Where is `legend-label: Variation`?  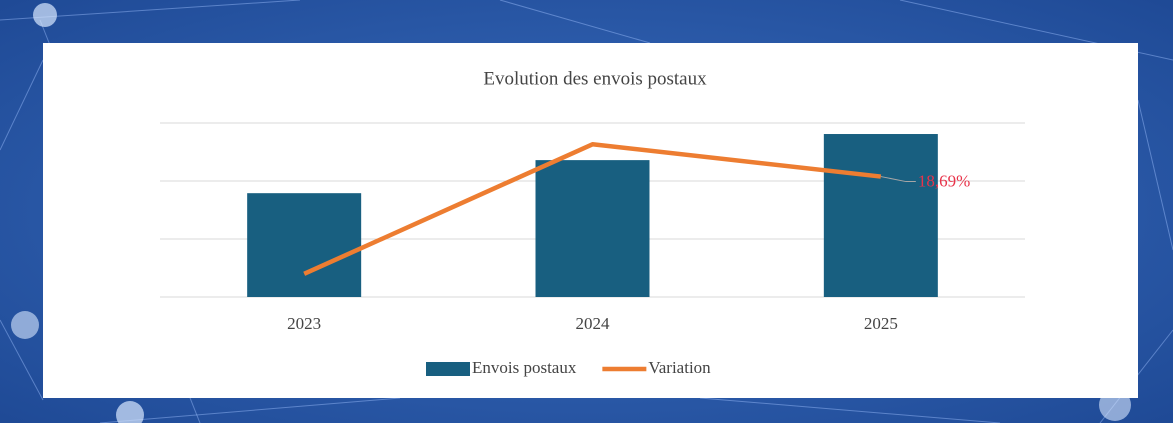
legend-label: Variation is located at coordinates (679, 367).